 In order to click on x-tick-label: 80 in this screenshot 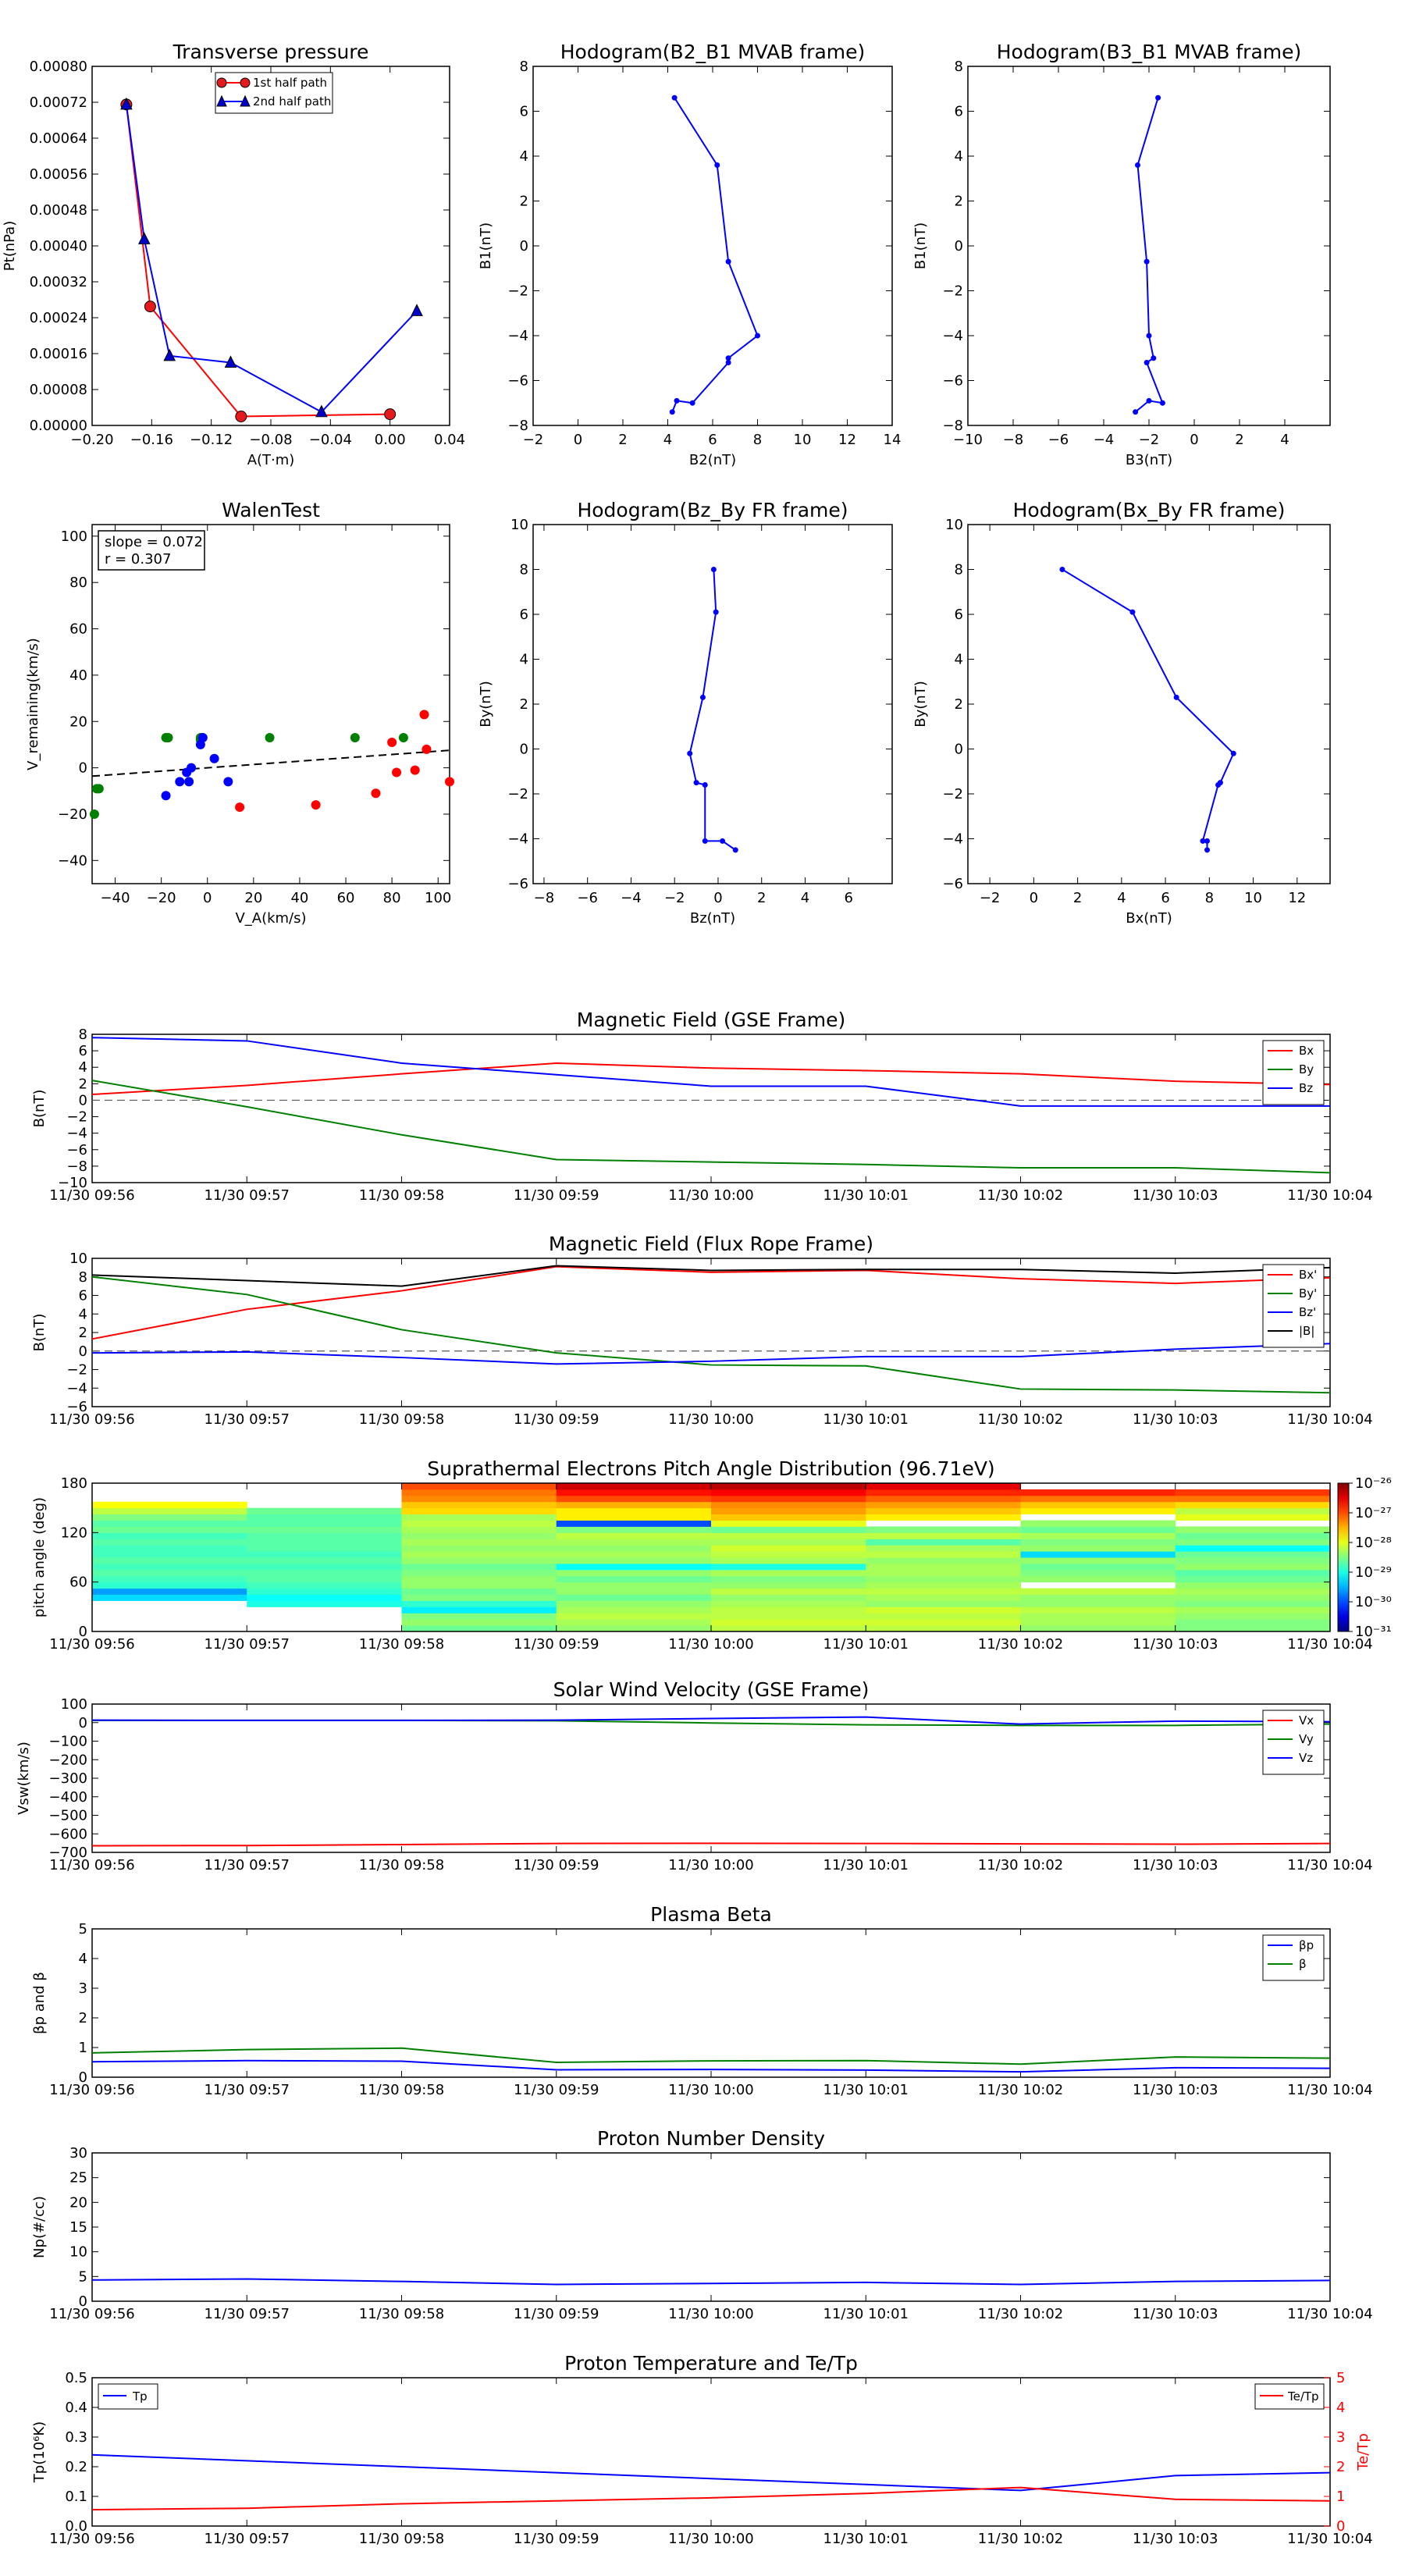, I will do `click(392, 898)`.